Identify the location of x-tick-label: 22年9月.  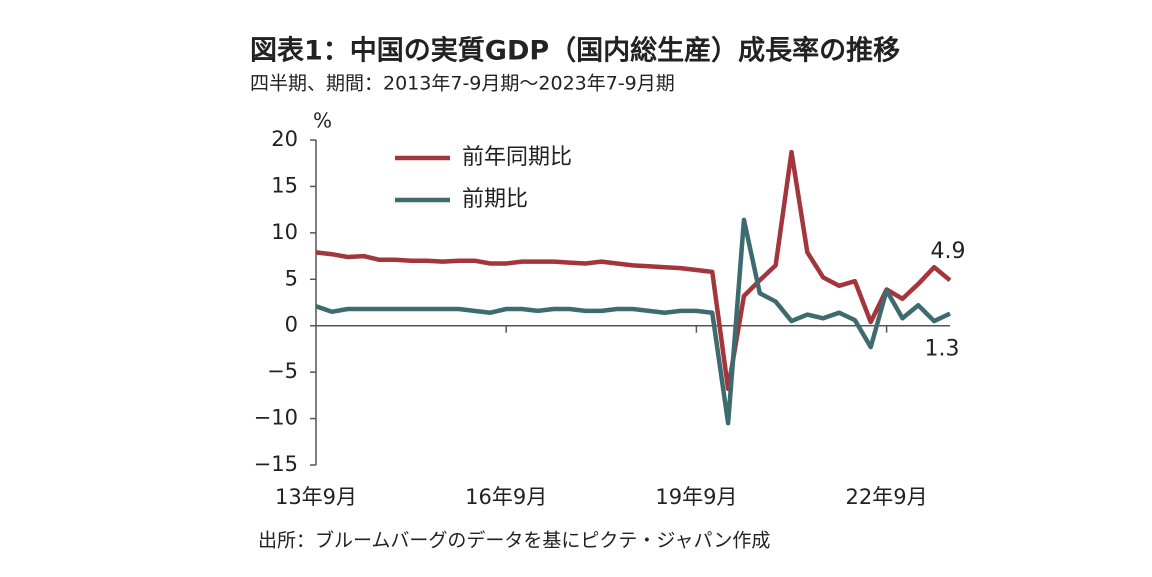
(887, 497).